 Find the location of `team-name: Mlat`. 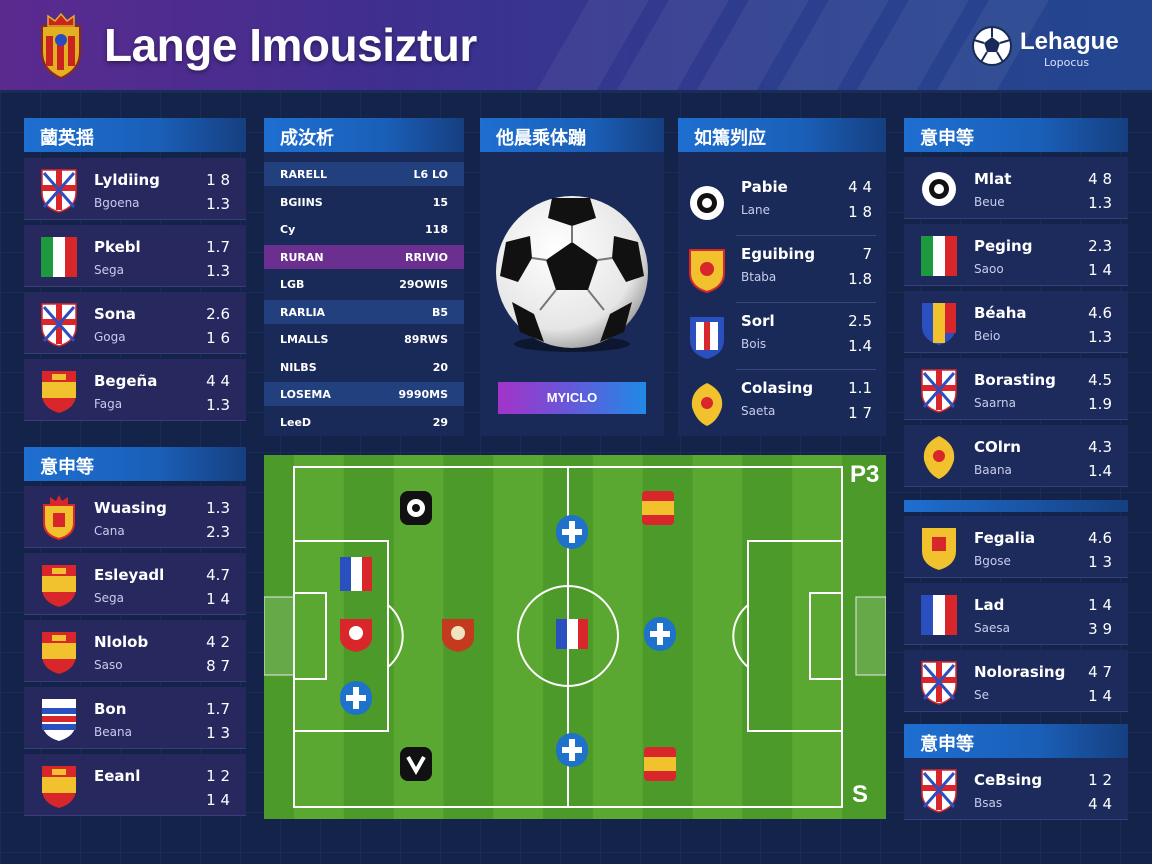

team-name: Mlat is located at coordinates (993, 179).